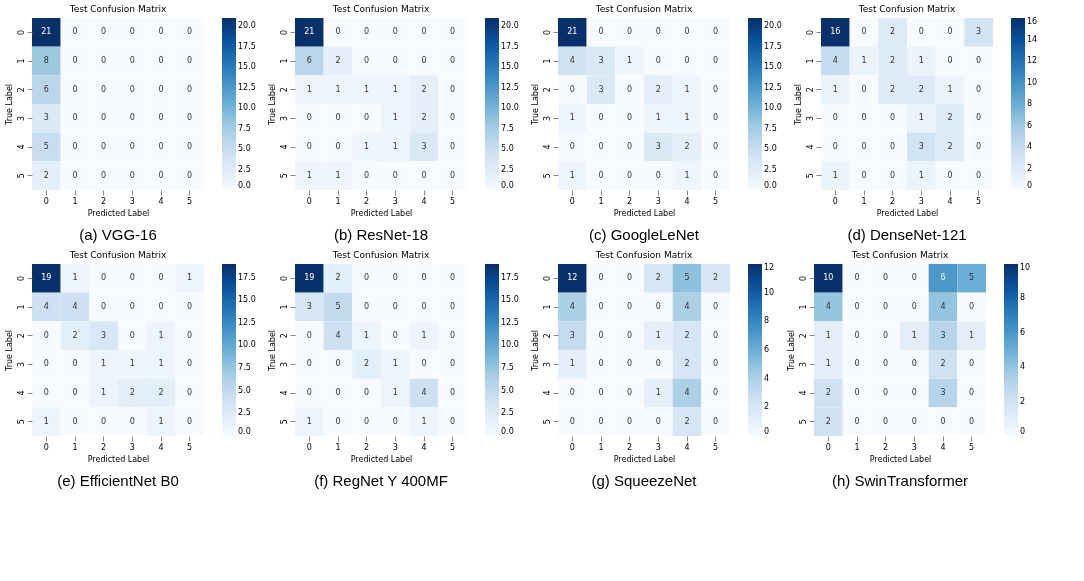 The image size is (1084, 581). Describe the element at coordinates (367, 201) in the screenshot. I see `x-tick-label: 2` at that location.